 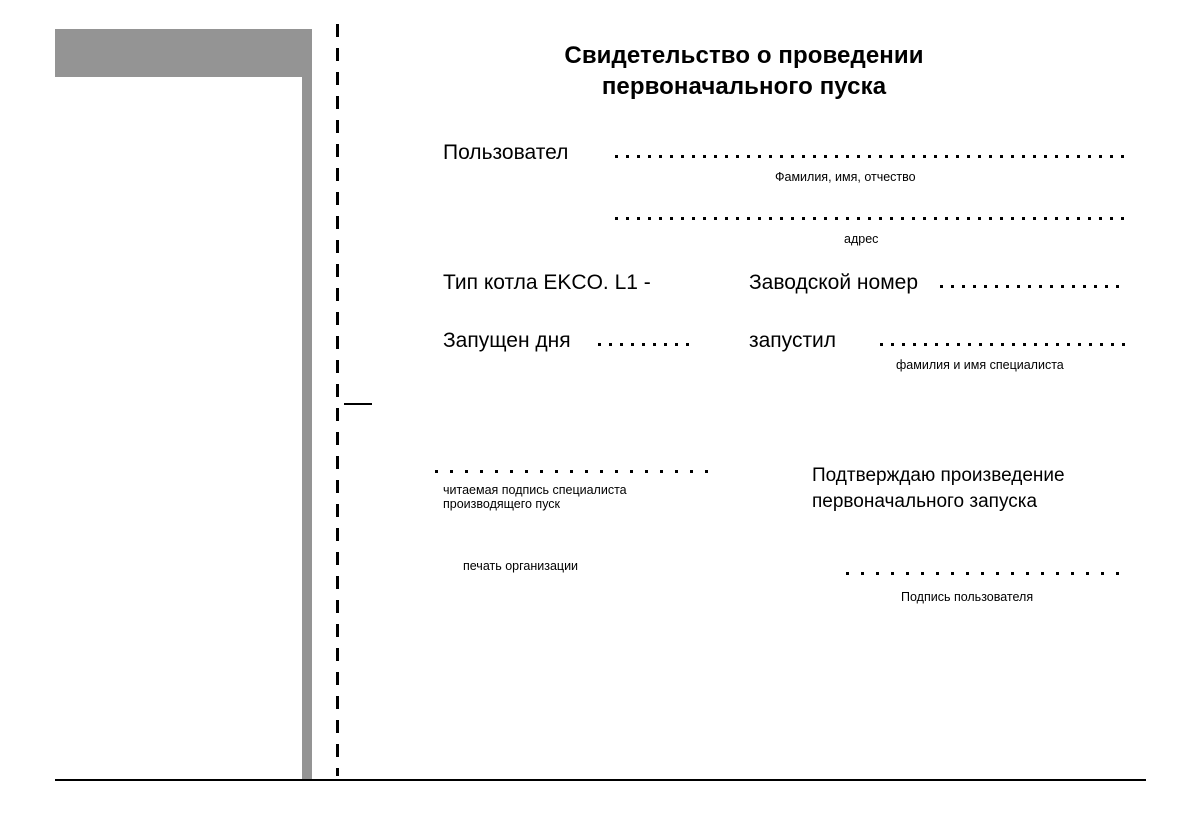 What do you see at coordinates (980, 365) in the screenshot?
I see `specialist-name-caption: фамилия и имя специалиста` at bounding box center [980, 365].